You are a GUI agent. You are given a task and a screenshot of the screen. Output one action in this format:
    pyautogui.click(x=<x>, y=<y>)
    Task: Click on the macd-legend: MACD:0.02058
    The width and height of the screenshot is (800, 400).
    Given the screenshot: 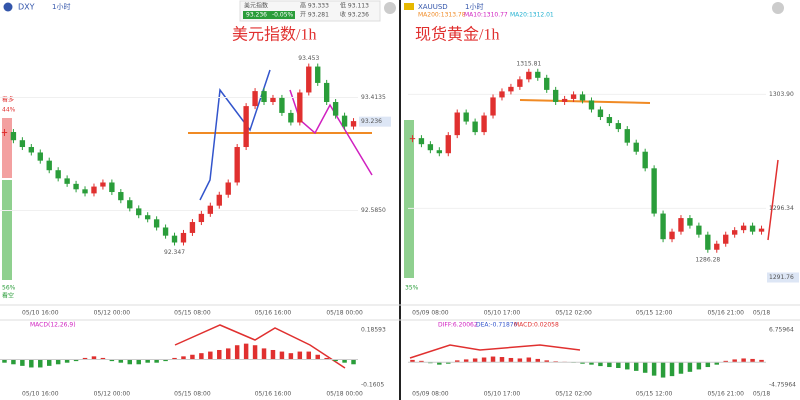 What is the action you would take?
    pyautogui.click(x=536, y=325)
    